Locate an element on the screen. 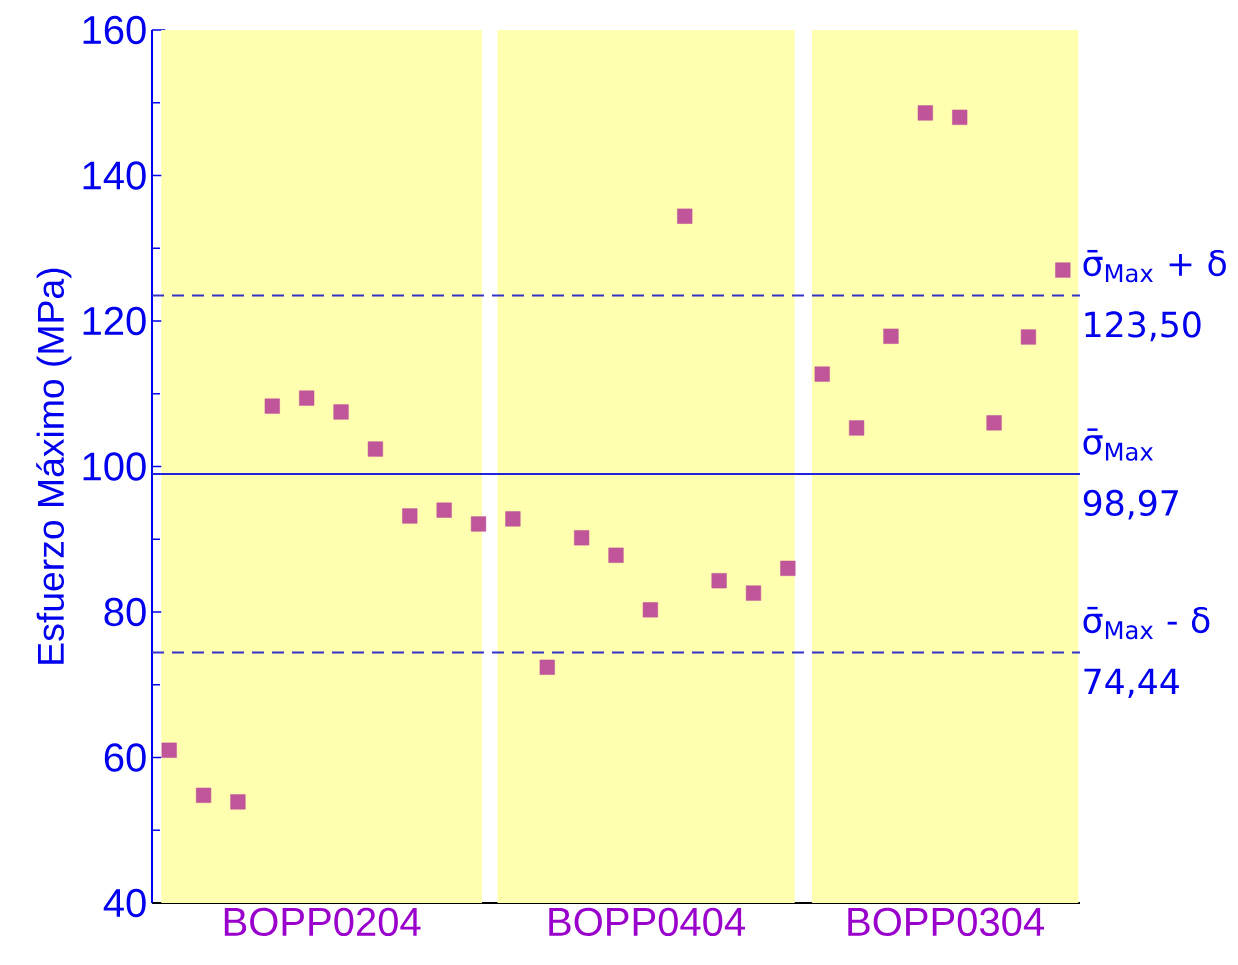  text: BOPP0404 is located at coordinates (647, 922).